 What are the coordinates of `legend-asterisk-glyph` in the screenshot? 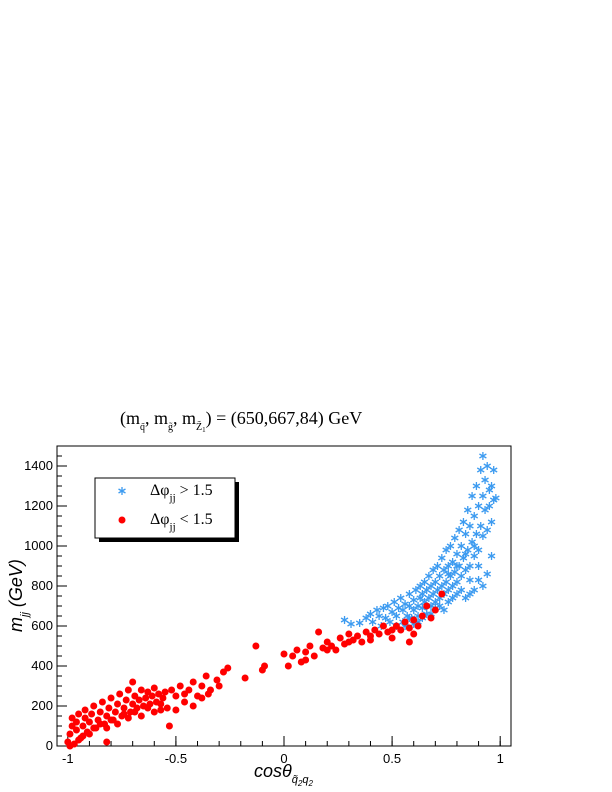 It's located at (122, 491).